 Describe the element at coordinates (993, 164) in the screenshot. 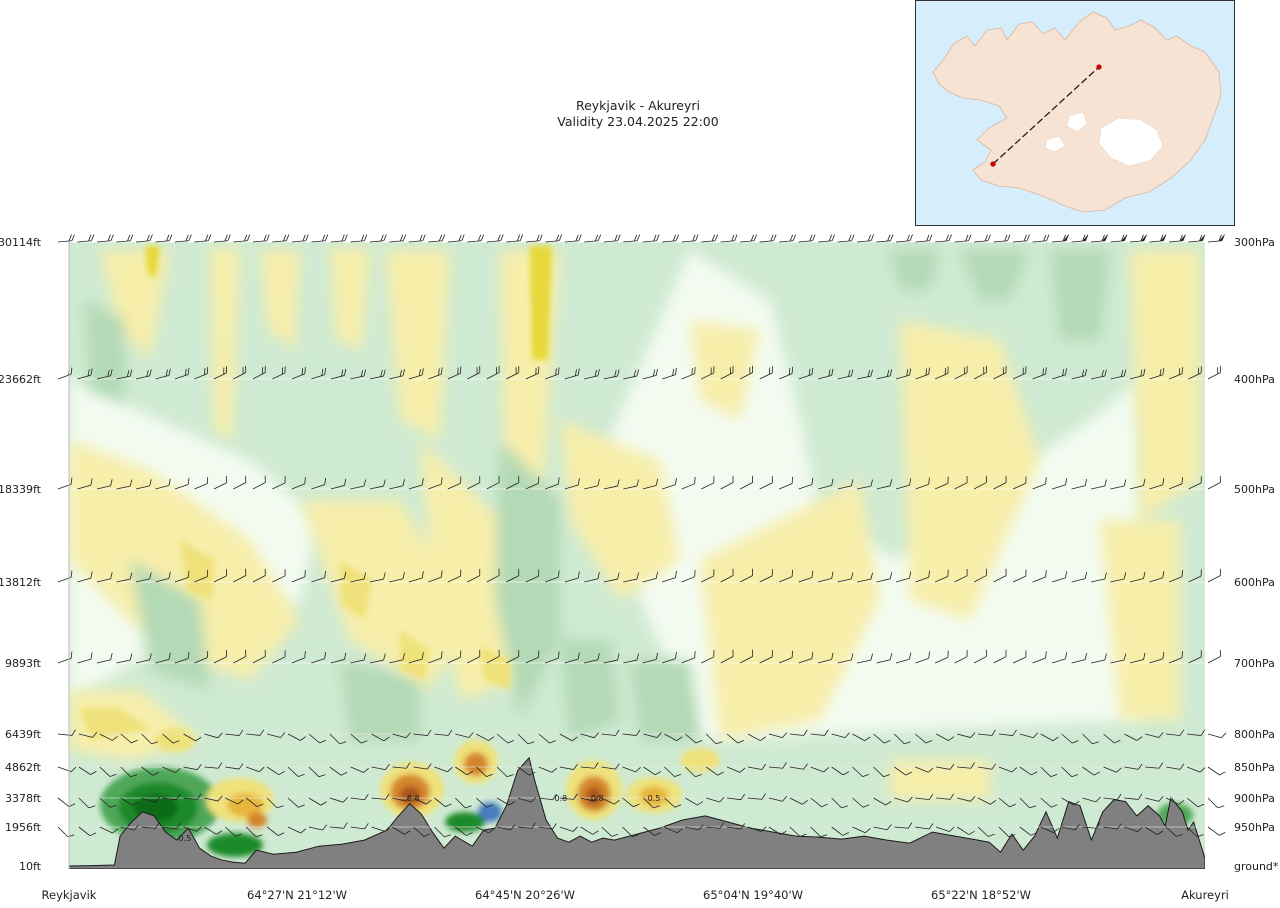

I see `inset-map-point-reykjavik` at that location.